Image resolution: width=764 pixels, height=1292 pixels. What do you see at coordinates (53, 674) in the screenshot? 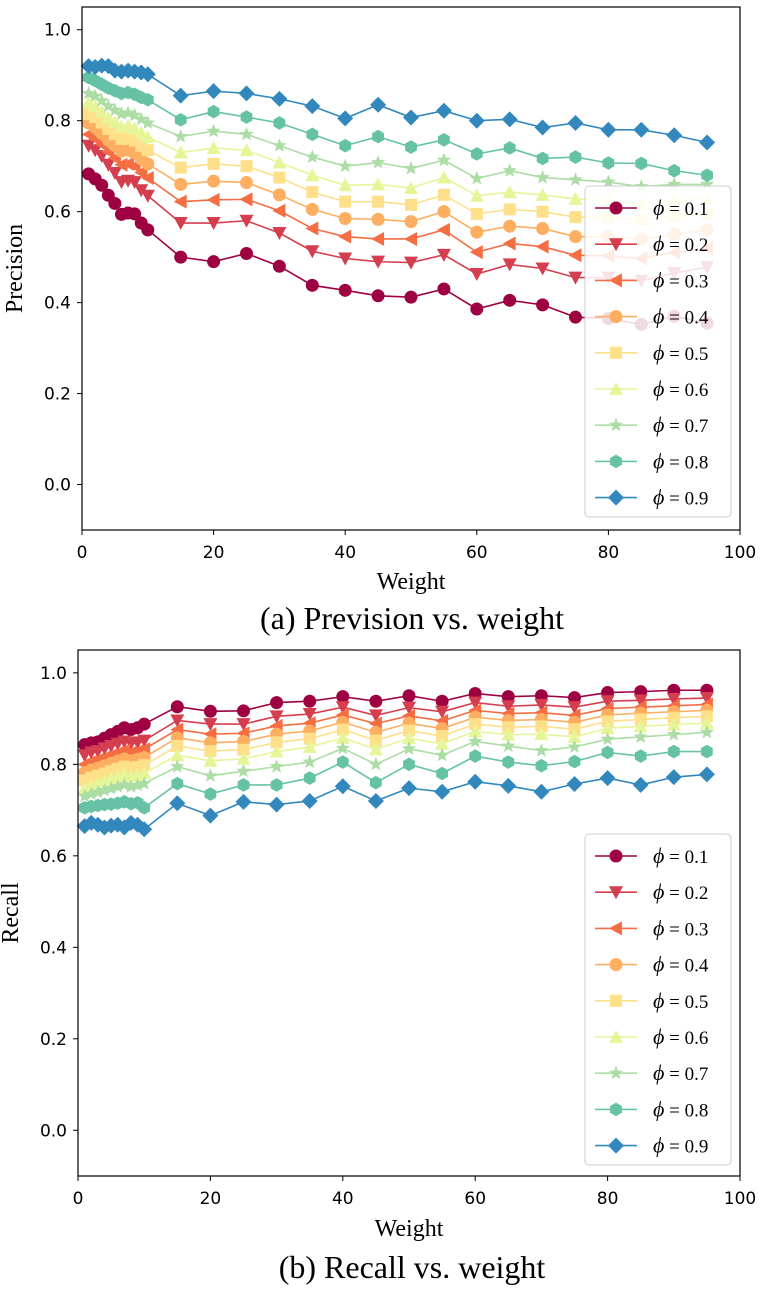
I see `y-tick-label: 1.0` at bounding box center [53, 674].